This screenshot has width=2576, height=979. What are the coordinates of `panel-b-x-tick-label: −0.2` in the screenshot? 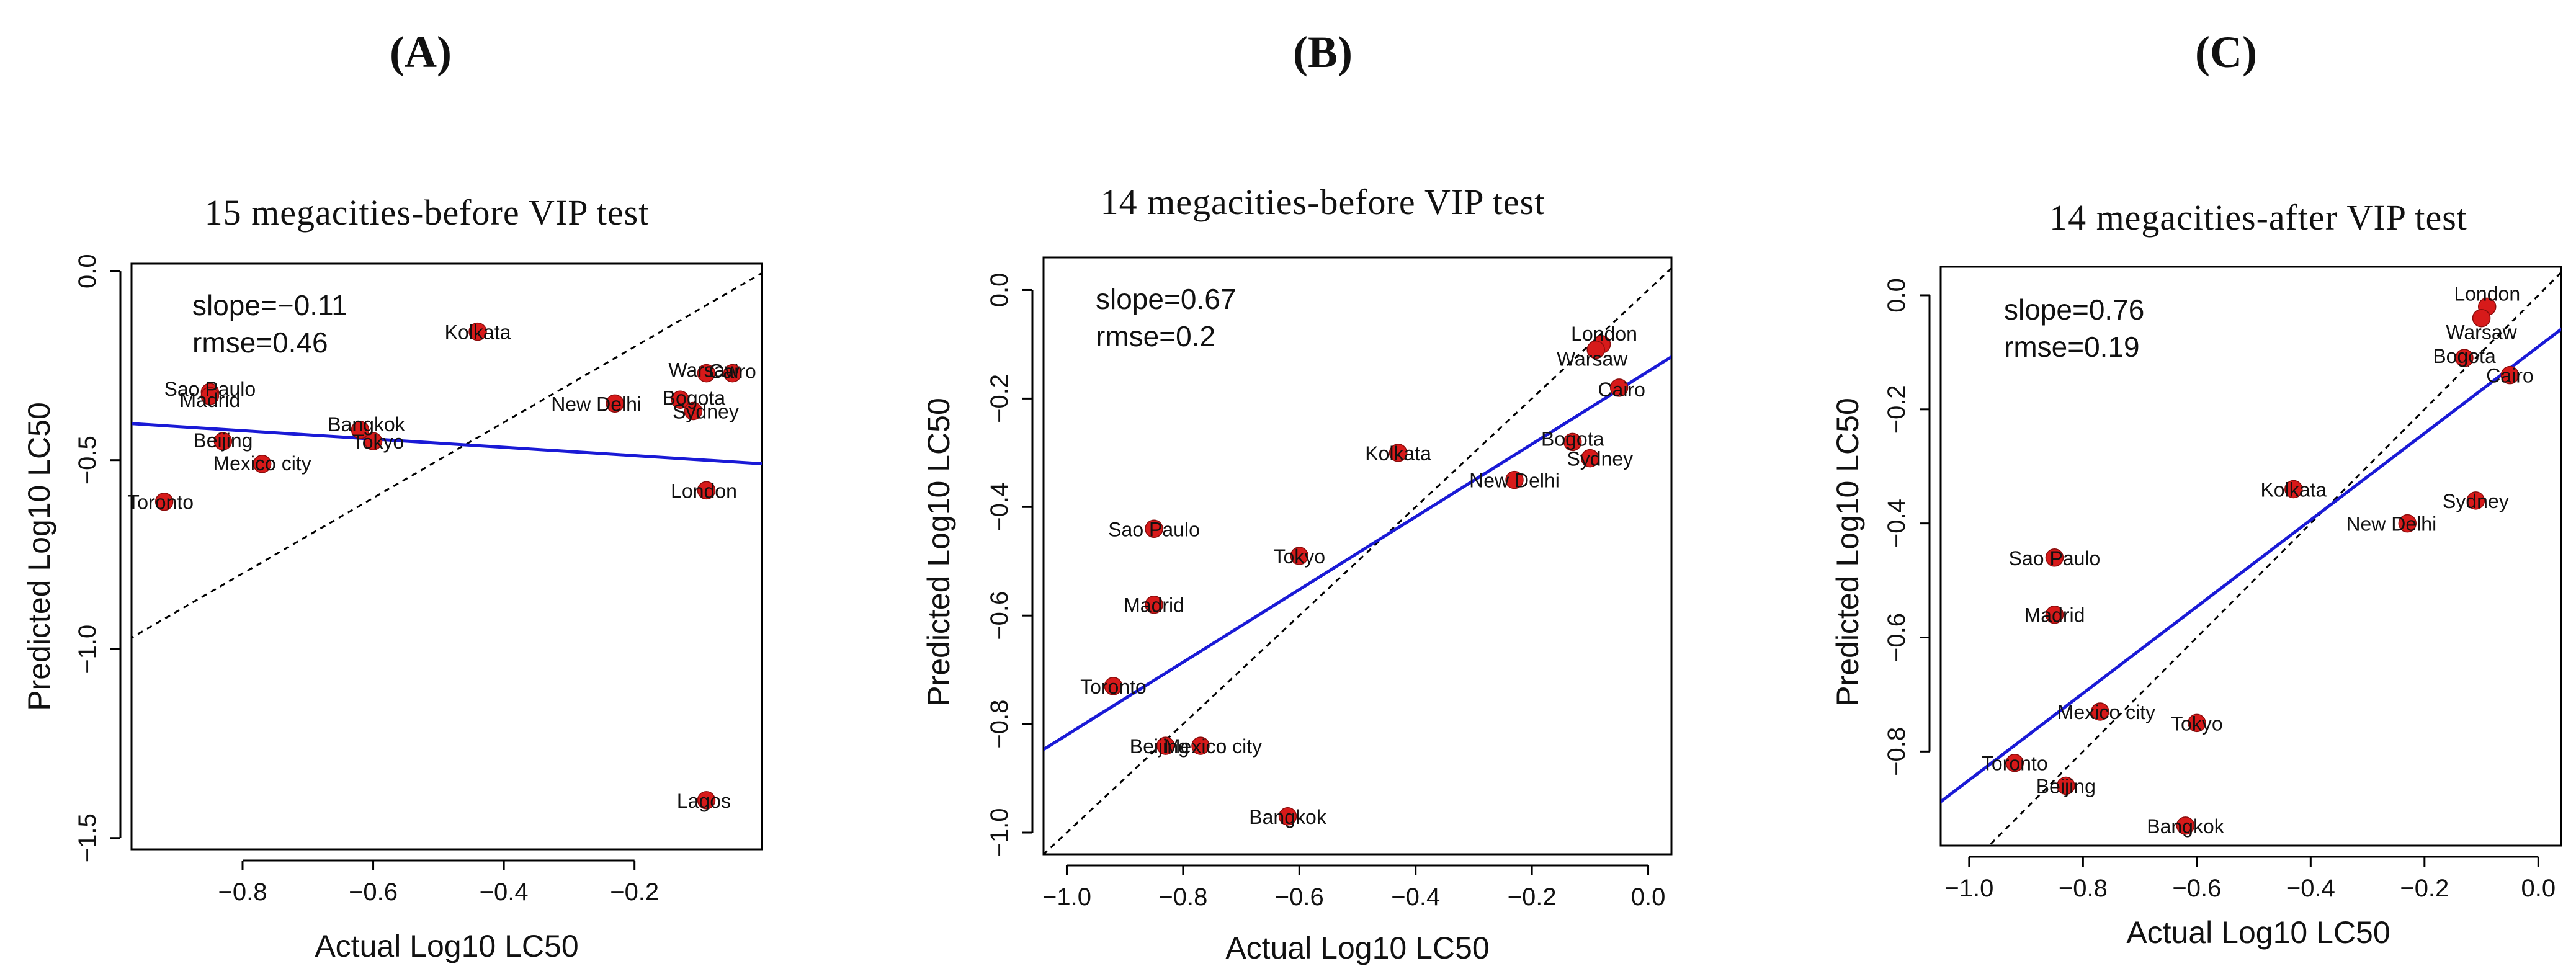 It's located at (1532, 897).